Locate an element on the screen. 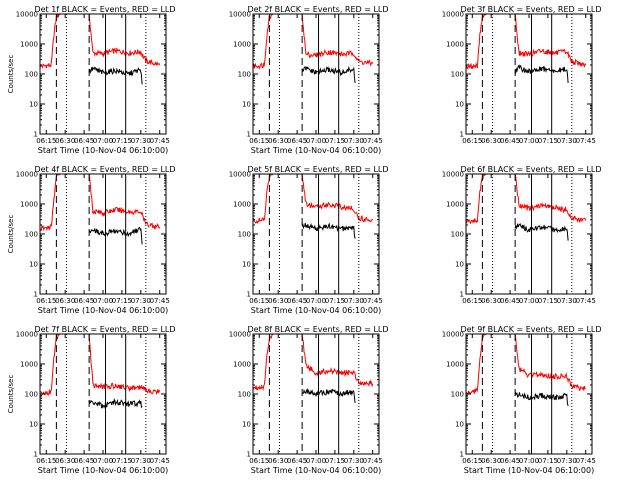 The width and height of the screenshot is (640, 480). panel-title: Det 4f BLACK = Events, RED = LLD is located at coordinates (104, 169).